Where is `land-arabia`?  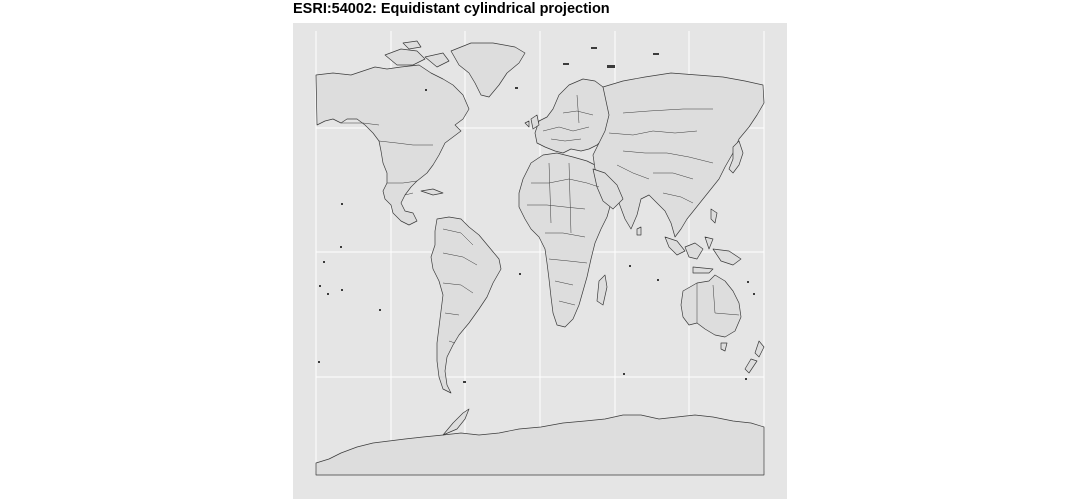
land-arabia is located at coordinates (608, 189).